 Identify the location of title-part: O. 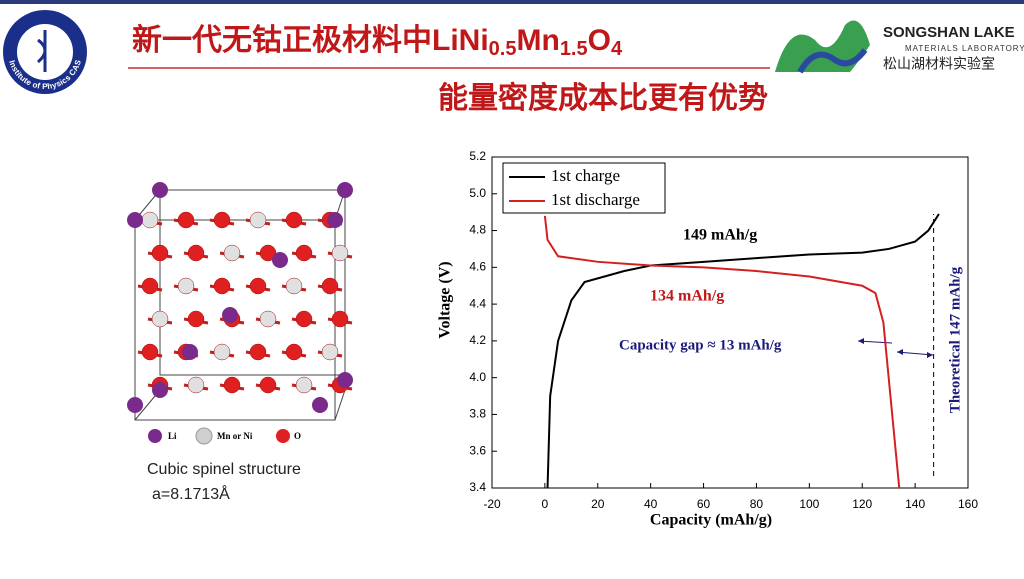
(599, 40).